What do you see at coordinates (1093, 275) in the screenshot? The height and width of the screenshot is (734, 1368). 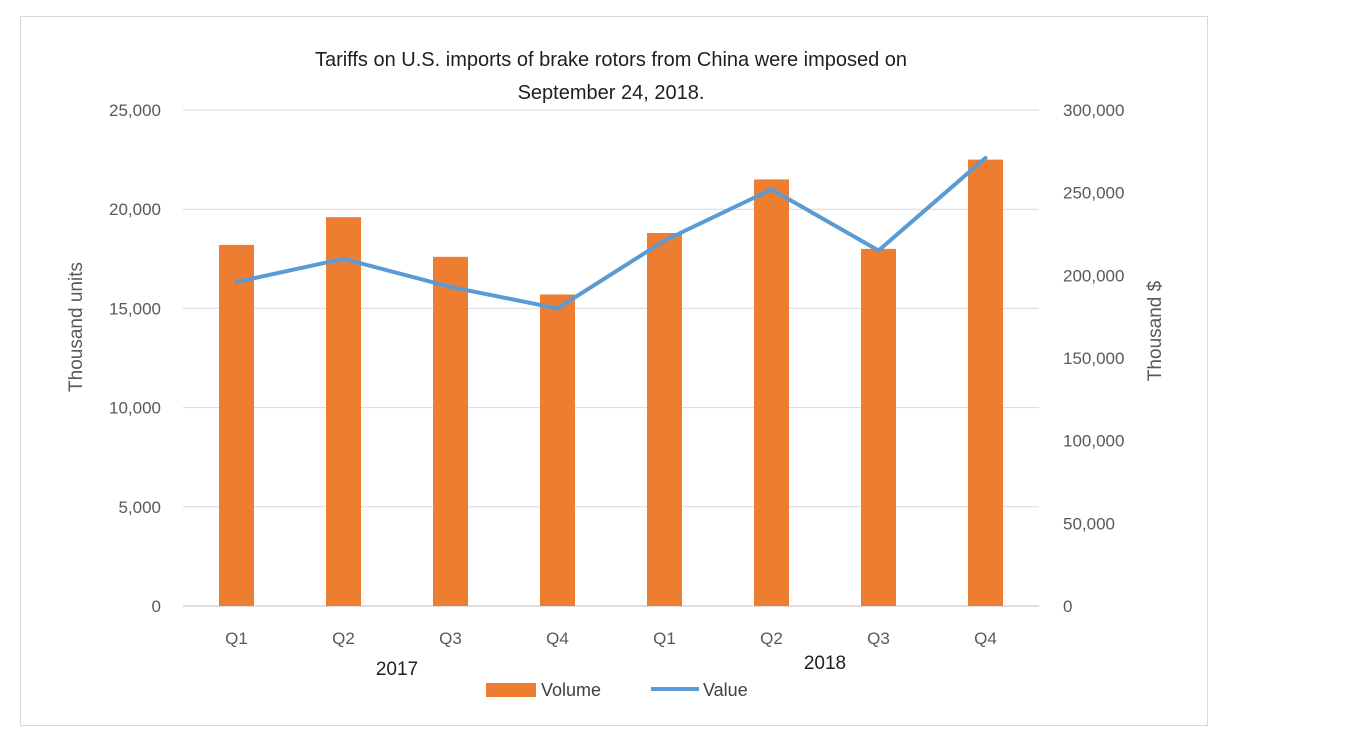 I see `right-tick-label: 200,000` at bounding box center [1093, 275].